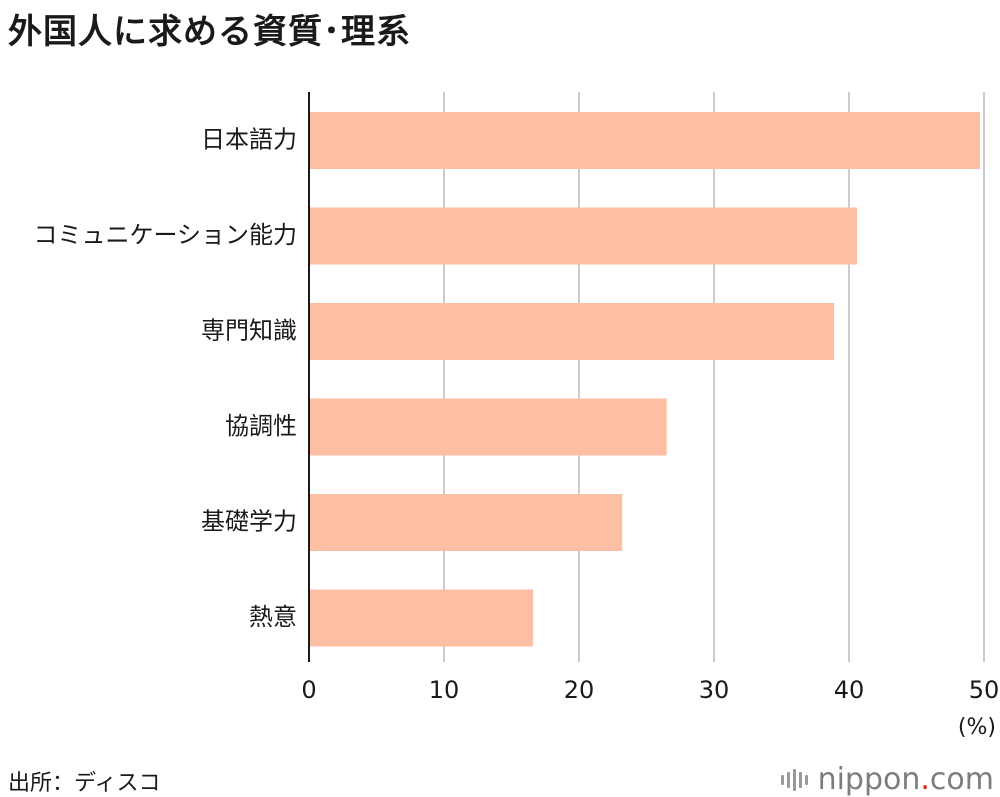 Image resolution: width=1000 pixels, height=797 pixels. Describe the element at coordinates (249, 140) in the screenshot. I see `category-label-0: 日本語力` at that location.